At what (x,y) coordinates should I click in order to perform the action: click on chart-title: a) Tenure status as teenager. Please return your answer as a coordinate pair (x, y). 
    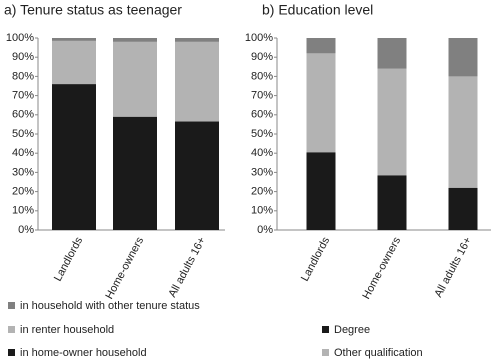
    Looking at the image, I should click on (93, 10).